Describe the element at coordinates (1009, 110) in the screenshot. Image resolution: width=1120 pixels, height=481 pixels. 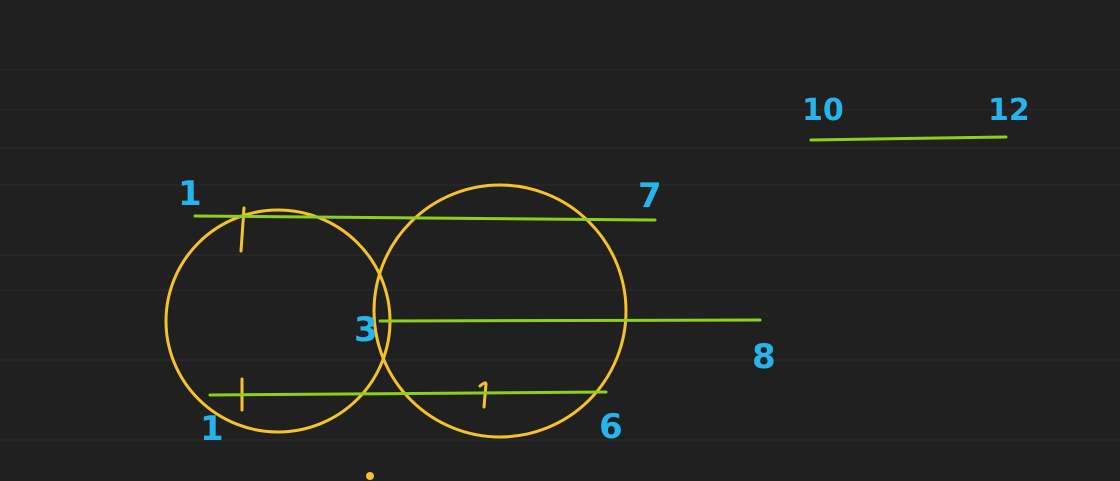
I see `label-12: 12` at that location.